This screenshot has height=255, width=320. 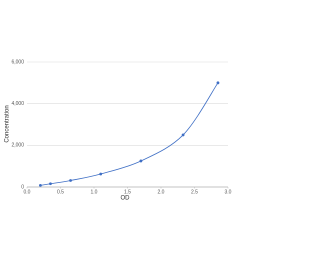 What do you see at coordinates (127, 192) in the screenshot?
I see `x-tick-label: 1.5` at bounding box center [127, 192].